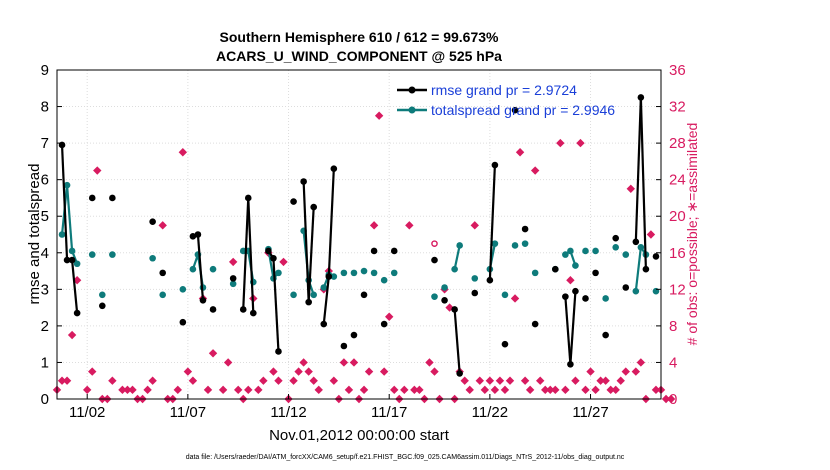 The width and height of the screenshot is (830, 470). Describe the element at coordinates (523, 110) in the screenshot. I see `legend-spread-label: totalspread grand pr = 2.9946` at that location.